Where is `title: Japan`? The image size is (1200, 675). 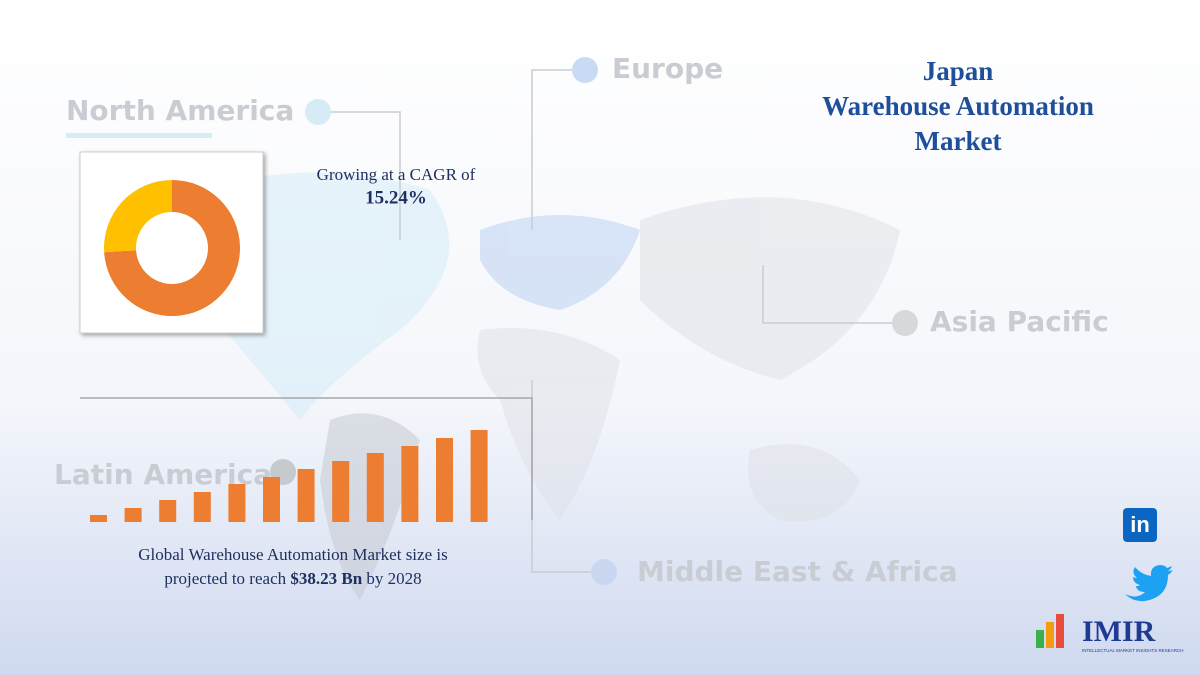
title: Japan is located at coordinates (958, 71).